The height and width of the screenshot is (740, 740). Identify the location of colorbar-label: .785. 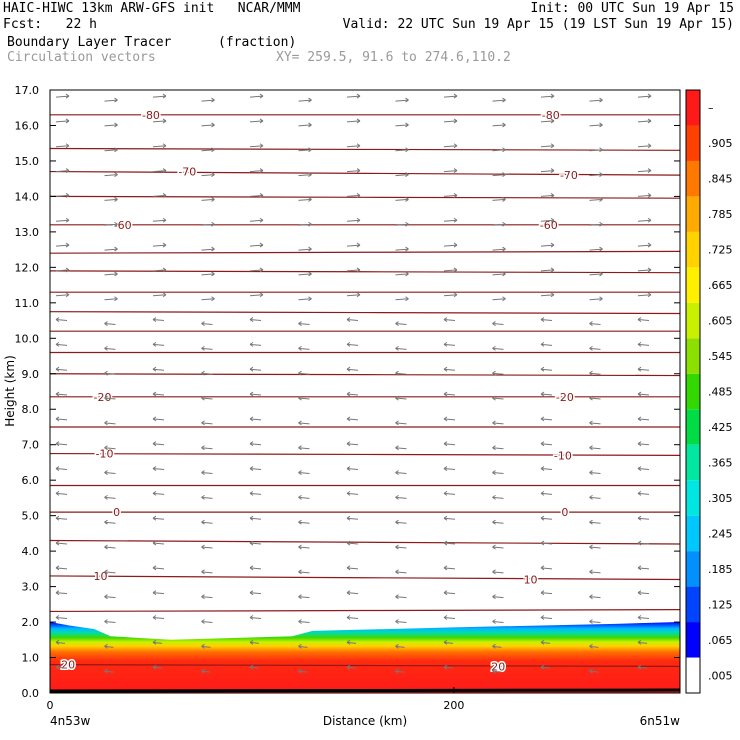
(720, 214).